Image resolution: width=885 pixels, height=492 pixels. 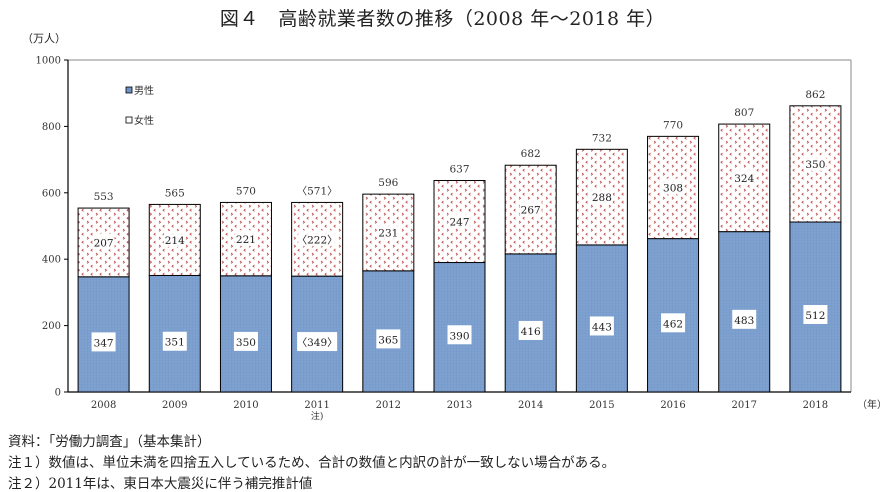 I want to click on x-axis-unit-label: （年）, so click(x=871, y=404).